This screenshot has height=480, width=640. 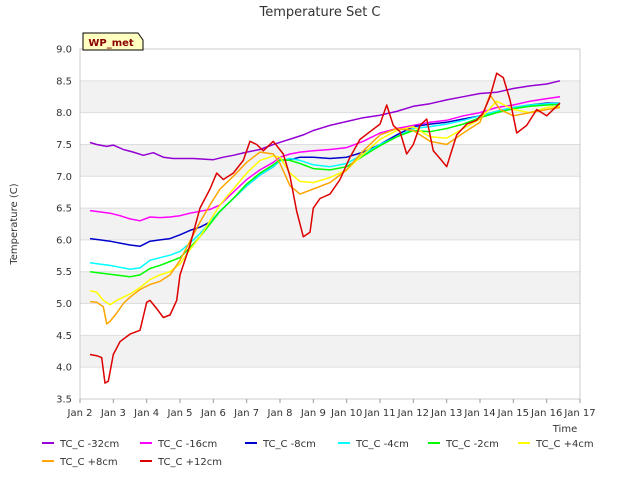 What do you see at coordinates (289, 444) in the screenshot?
I see `legend-label: TC_C -8cm` at bounding box center [289, 444].